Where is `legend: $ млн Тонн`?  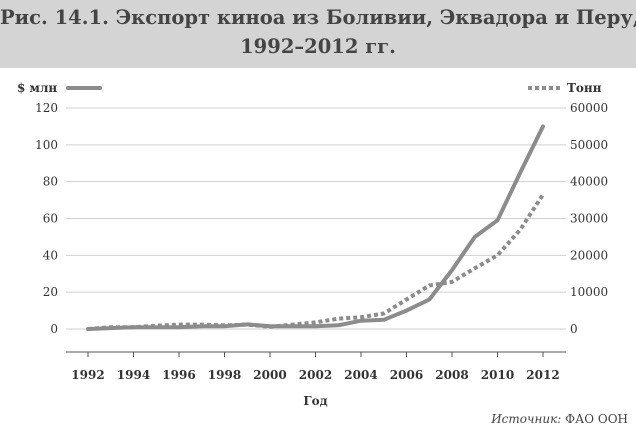 legend: $ млн Тонн is located at coordinates (309, 88).